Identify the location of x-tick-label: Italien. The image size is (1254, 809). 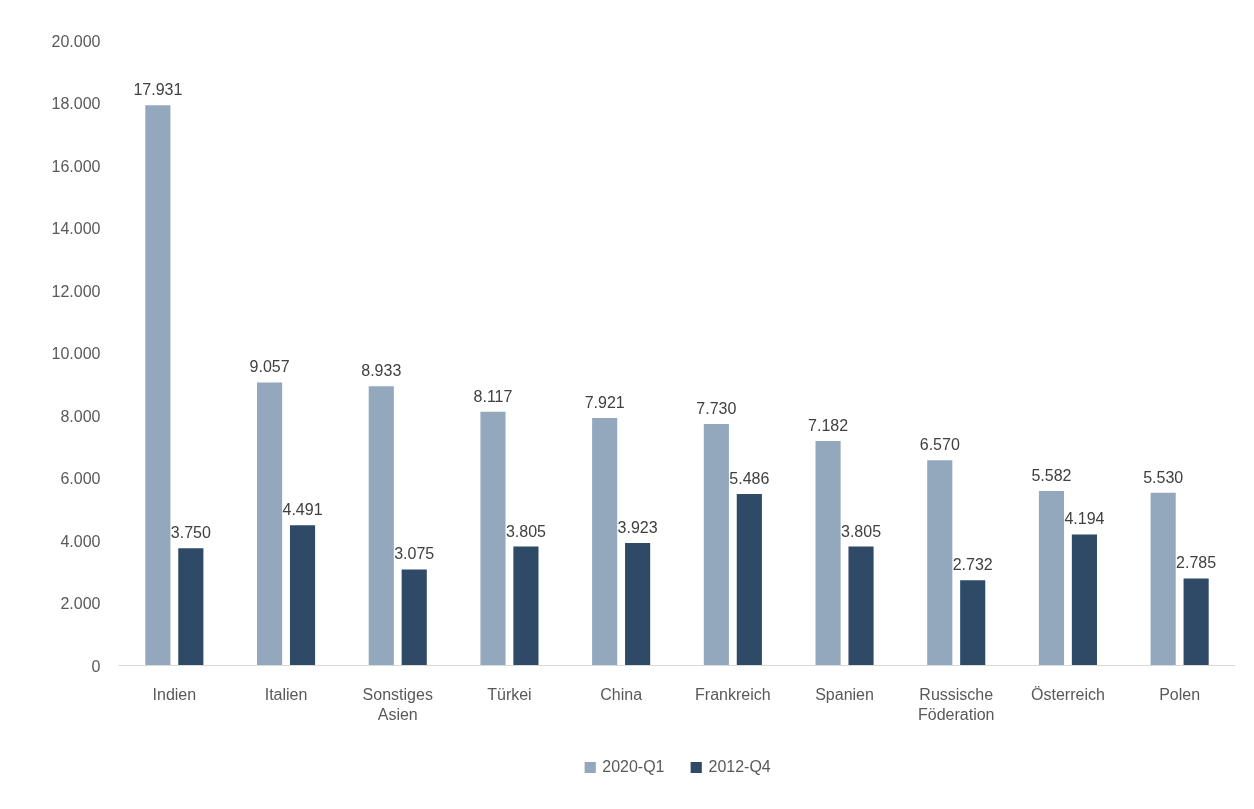
(286, 694).